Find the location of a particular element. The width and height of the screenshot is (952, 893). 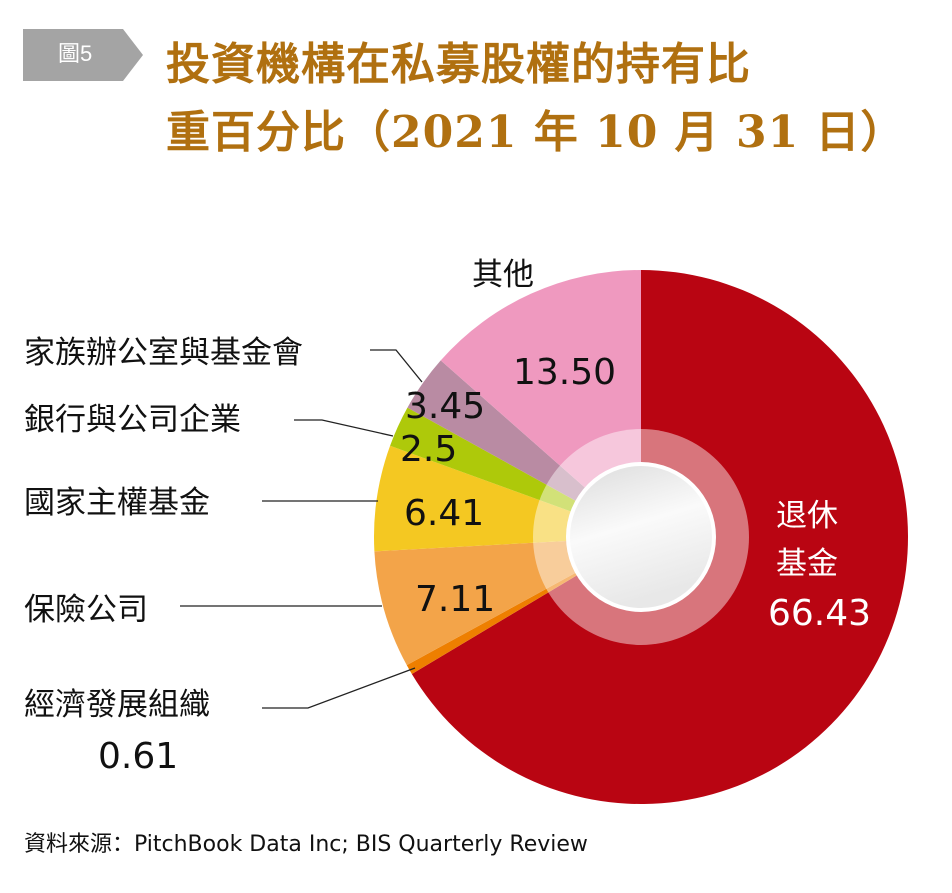

value-label-4: 2.5 is located at coordinates (428, 449).